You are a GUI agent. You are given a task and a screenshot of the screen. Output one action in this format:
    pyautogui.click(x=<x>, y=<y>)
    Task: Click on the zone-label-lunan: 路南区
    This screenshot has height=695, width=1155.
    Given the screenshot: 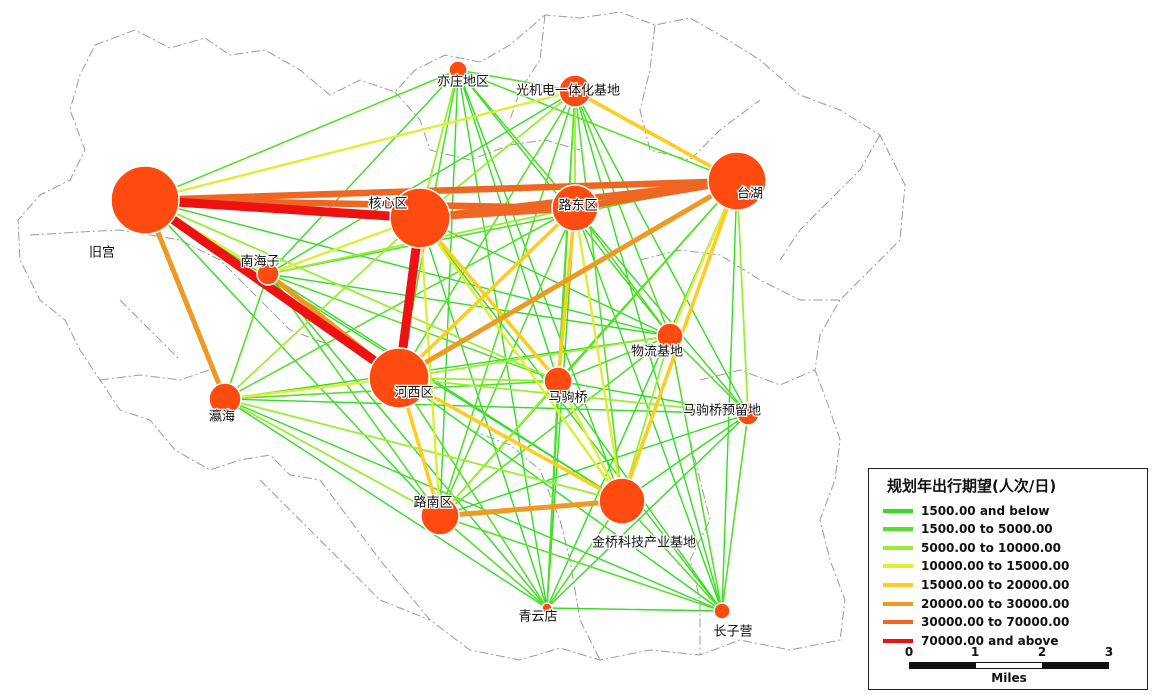 What is the action you would take?
    pyautogui.click(x=432, y=503)
    